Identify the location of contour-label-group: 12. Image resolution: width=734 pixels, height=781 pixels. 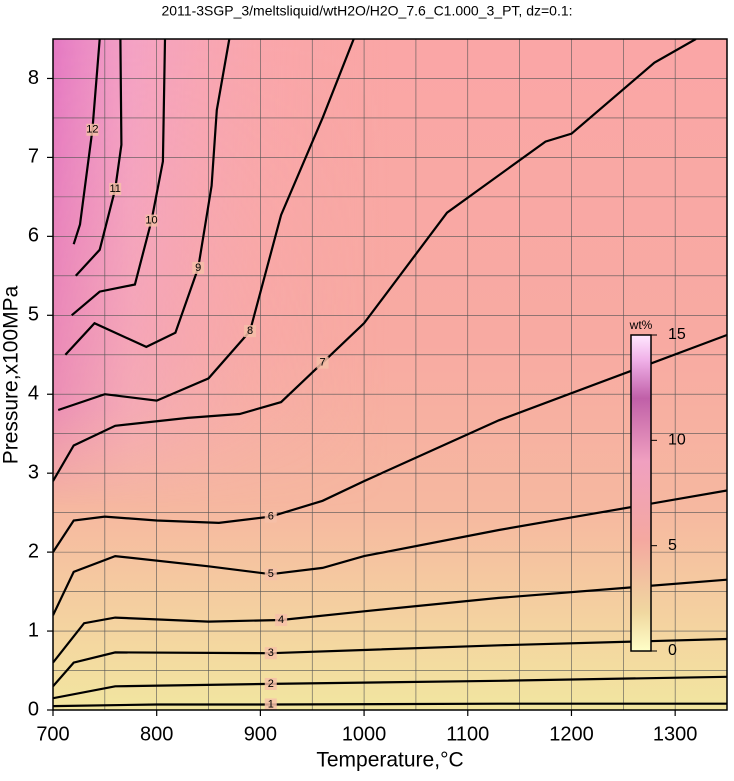
(92, 129).